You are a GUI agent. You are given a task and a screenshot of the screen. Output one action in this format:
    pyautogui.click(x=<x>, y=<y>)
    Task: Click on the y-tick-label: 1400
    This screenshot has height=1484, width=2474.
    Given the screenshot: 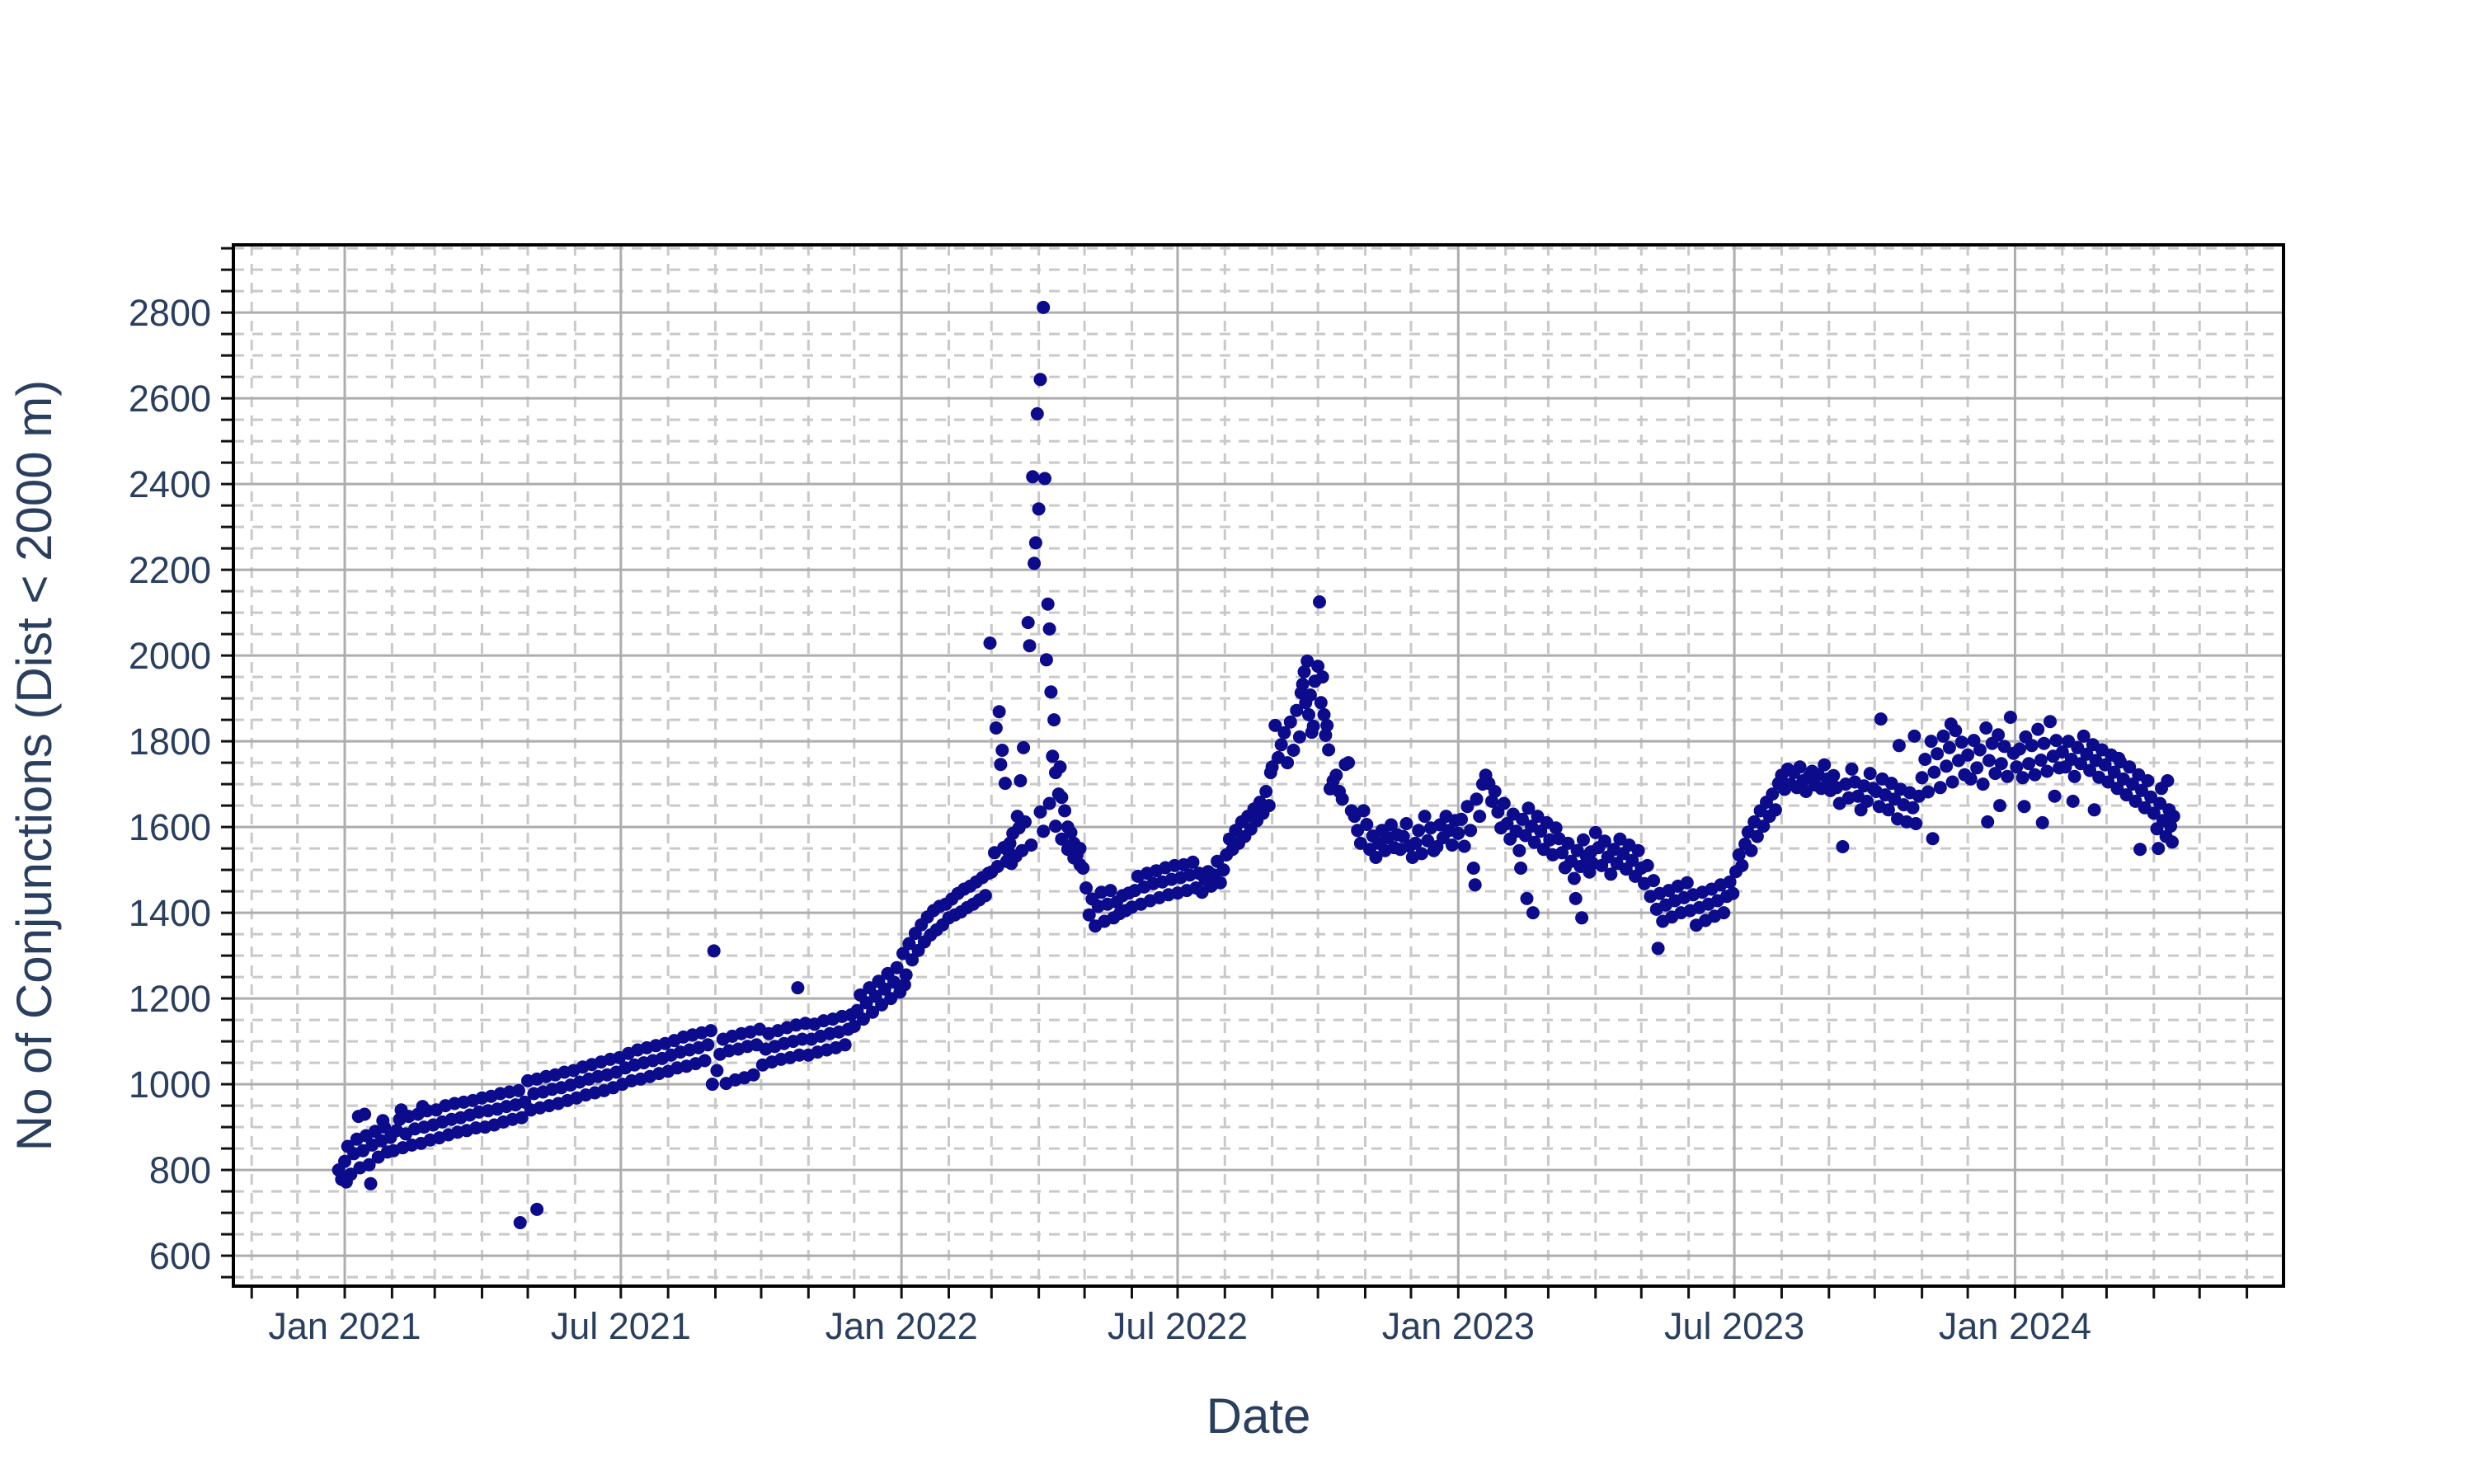 What is the action you would take?
    pyautogui.click(x=170, y=913)
    